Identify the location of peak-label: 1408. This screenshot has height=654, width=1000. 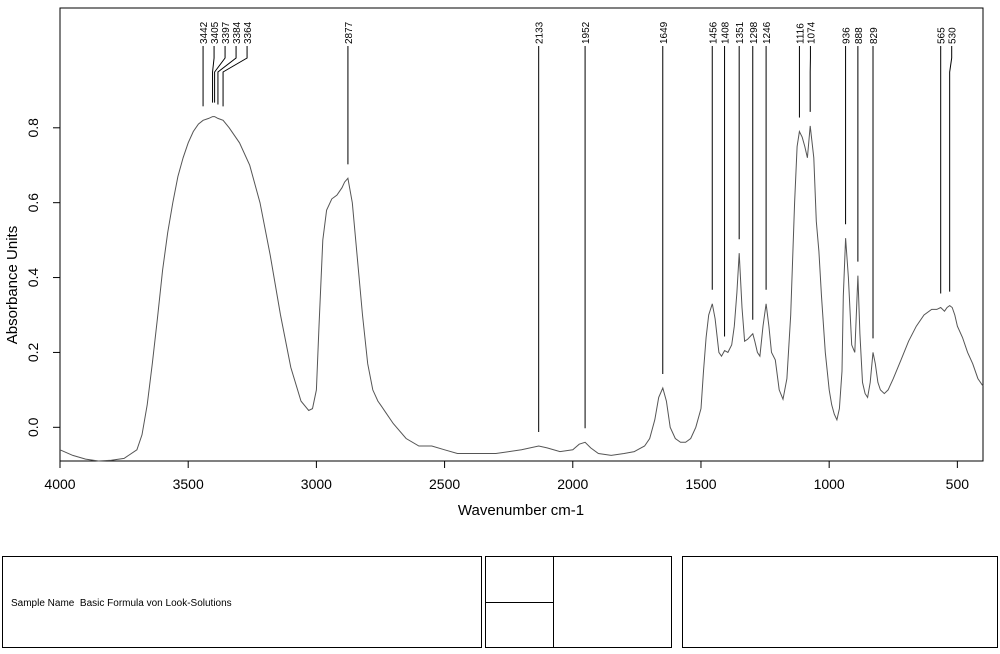
(726, 32).